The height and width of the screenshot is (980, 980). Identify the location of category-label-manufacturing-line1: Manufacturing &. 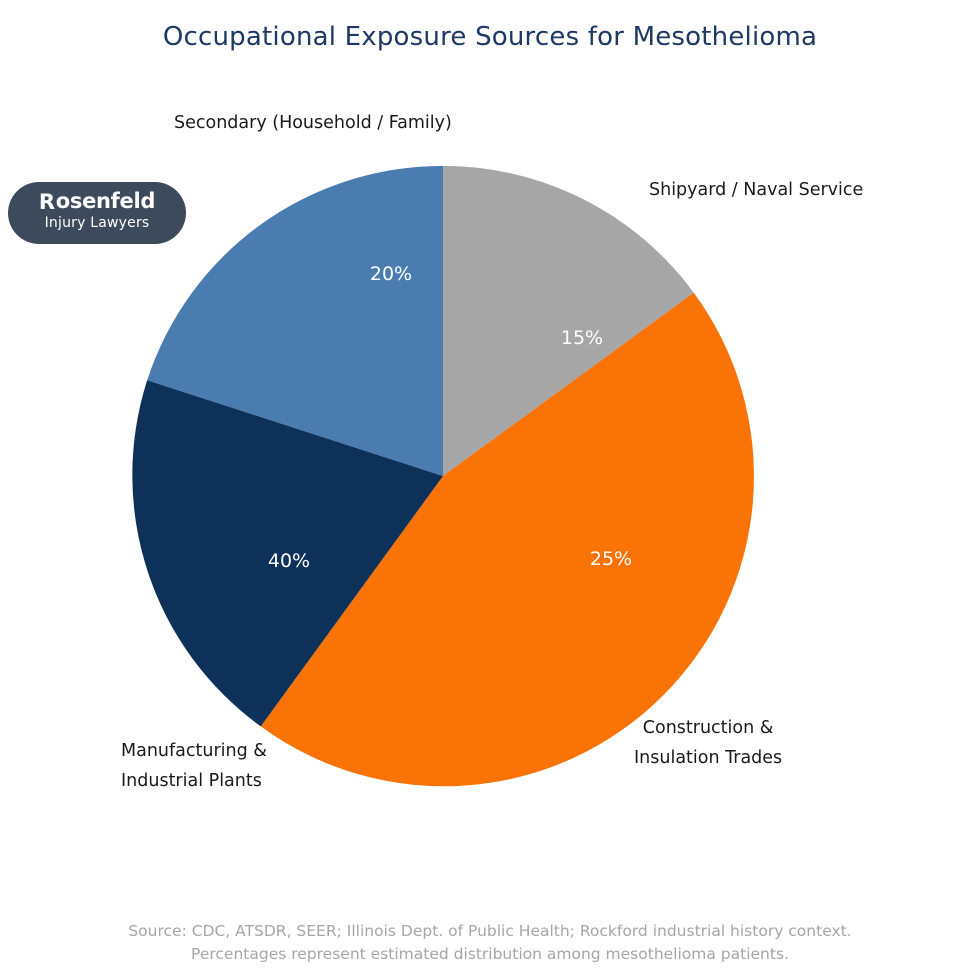
(194, 751).